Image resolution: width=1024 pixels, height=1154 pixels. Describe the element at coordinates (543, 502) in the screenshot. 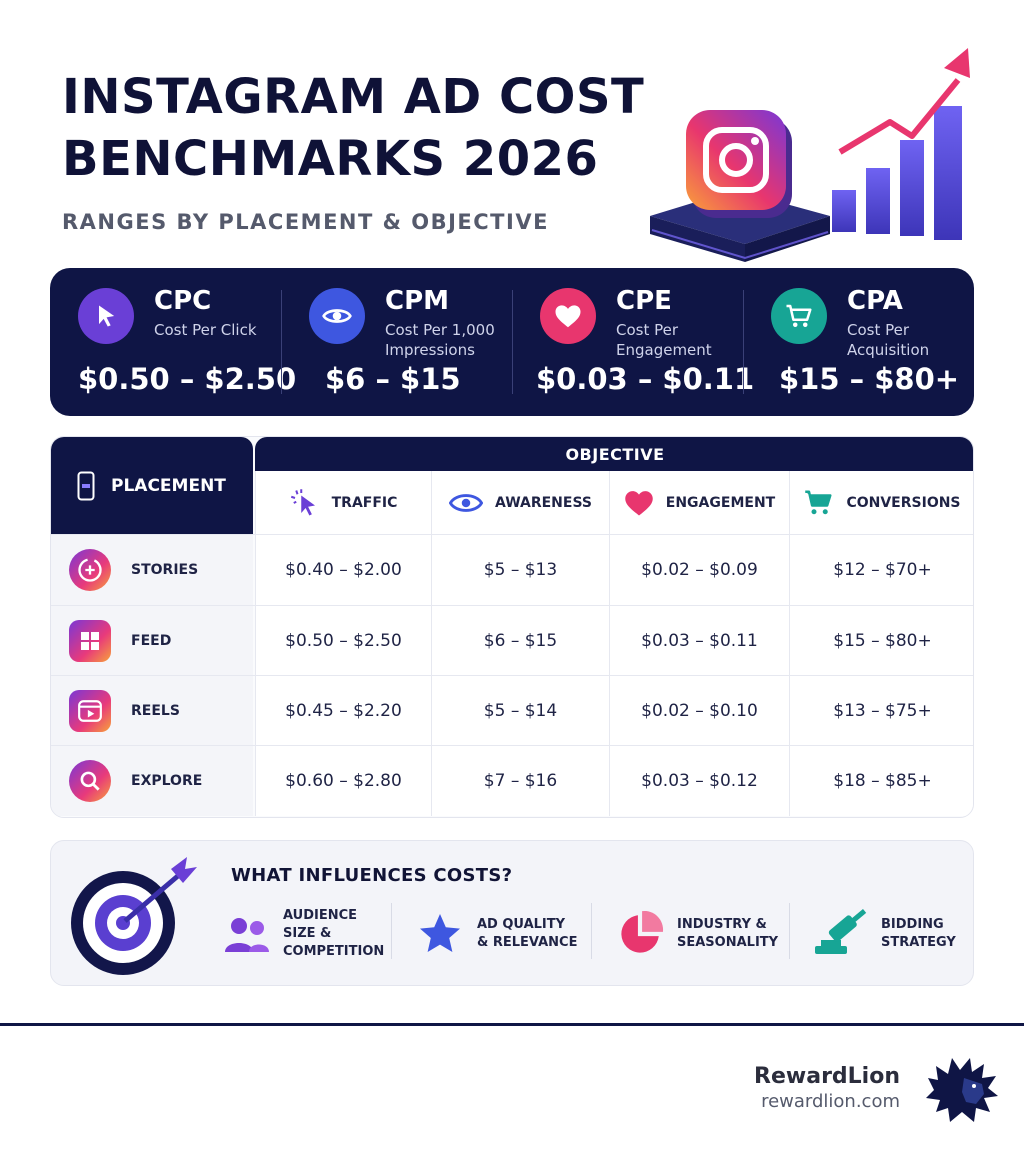

I see `column-header-label: AWARENESS` at that location.